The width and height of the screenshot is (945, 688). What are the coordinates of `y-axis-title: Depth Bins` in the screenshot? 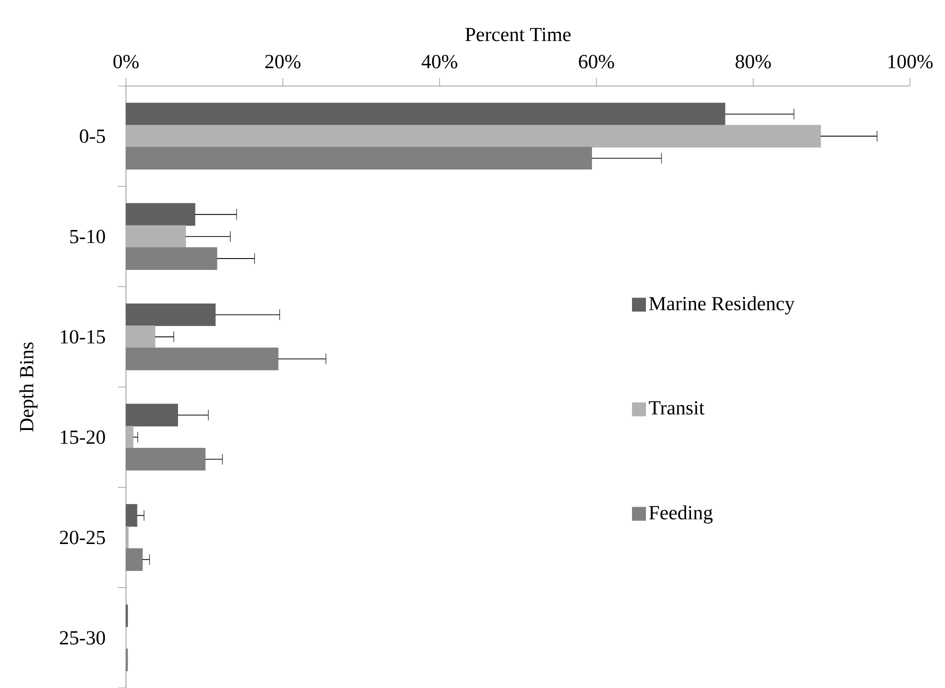 It's located at (28, 387).